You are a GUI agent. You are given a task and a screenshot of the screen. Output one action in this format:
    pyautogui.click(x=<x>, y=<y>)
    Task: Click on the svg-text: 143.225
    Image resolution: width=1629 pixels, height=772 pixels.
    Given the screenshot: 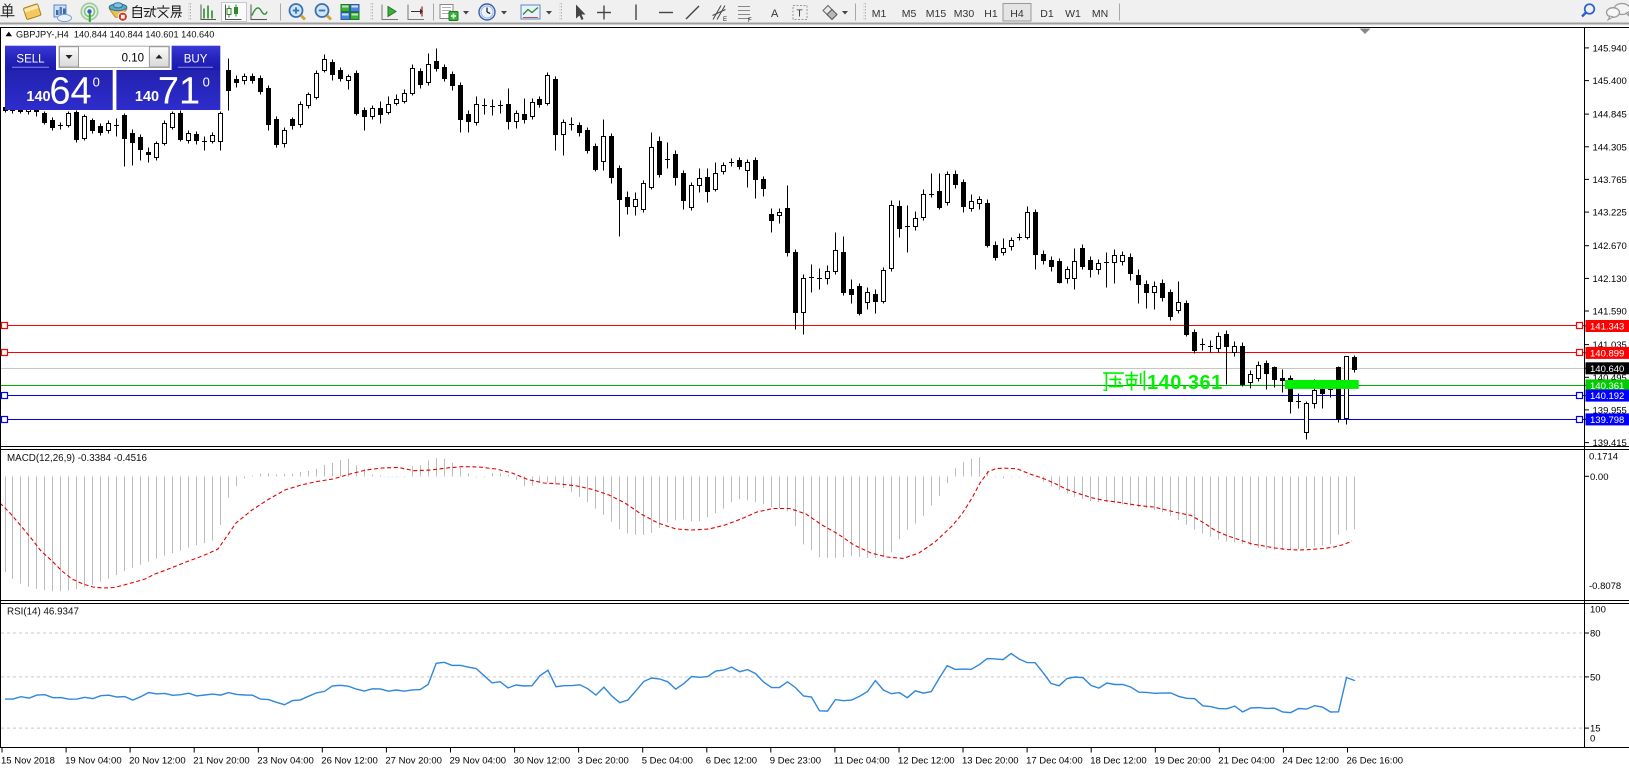 What is the action you would take?
    pyautogui.click(x=1610, y=213)
    